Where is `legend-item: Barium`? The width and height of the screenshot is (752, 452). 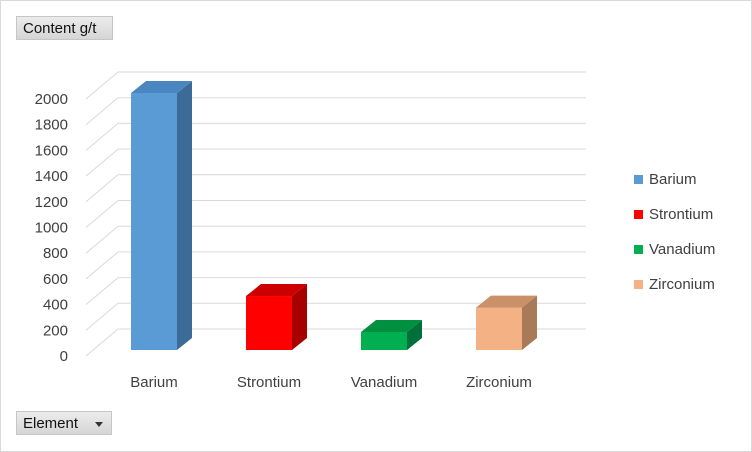 legend-item: Barium is located at coordinates (674, 179).